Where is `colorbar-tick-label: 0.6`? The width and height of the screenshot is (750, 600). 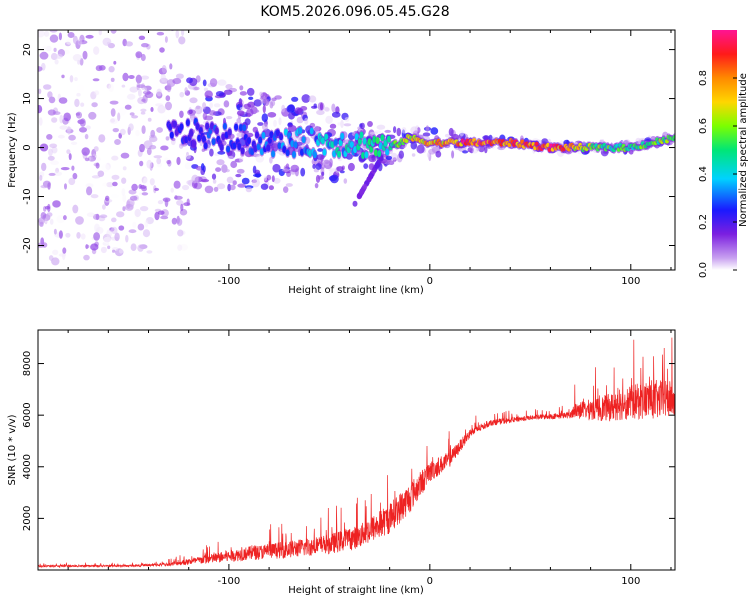
colorbar-tick-label: 0.6 is located at coordinates (703, 126).